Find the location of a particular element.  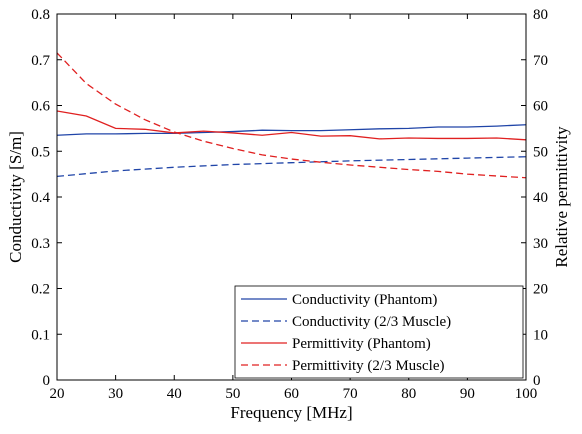

y-left-tick-label: 0.6 is located at coordinates (40, 107).